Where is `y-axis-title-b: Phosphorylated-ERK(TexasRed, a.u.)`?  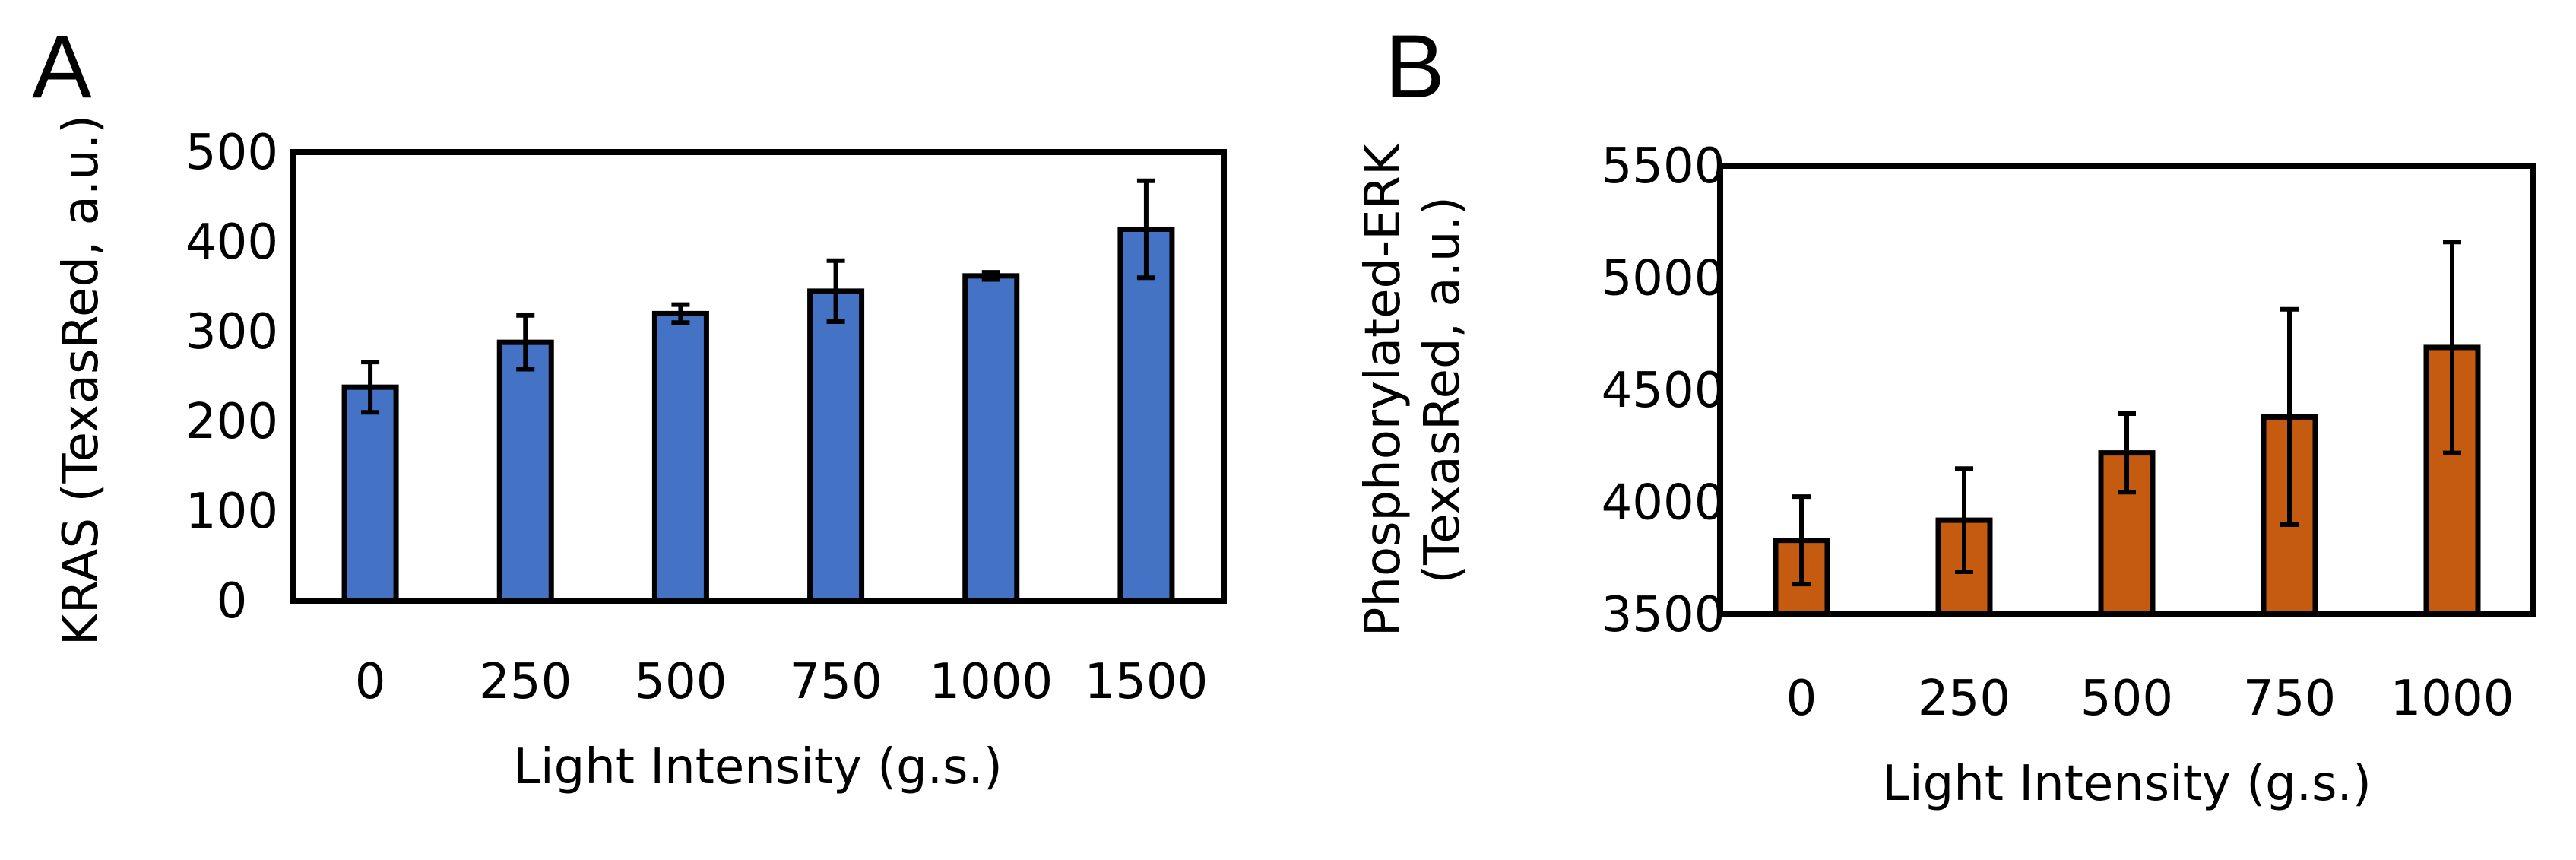 y-axis-title-b: Phosphorylated-ERK(TexasRed, a.u.) is located at coordinates (1413, 389).